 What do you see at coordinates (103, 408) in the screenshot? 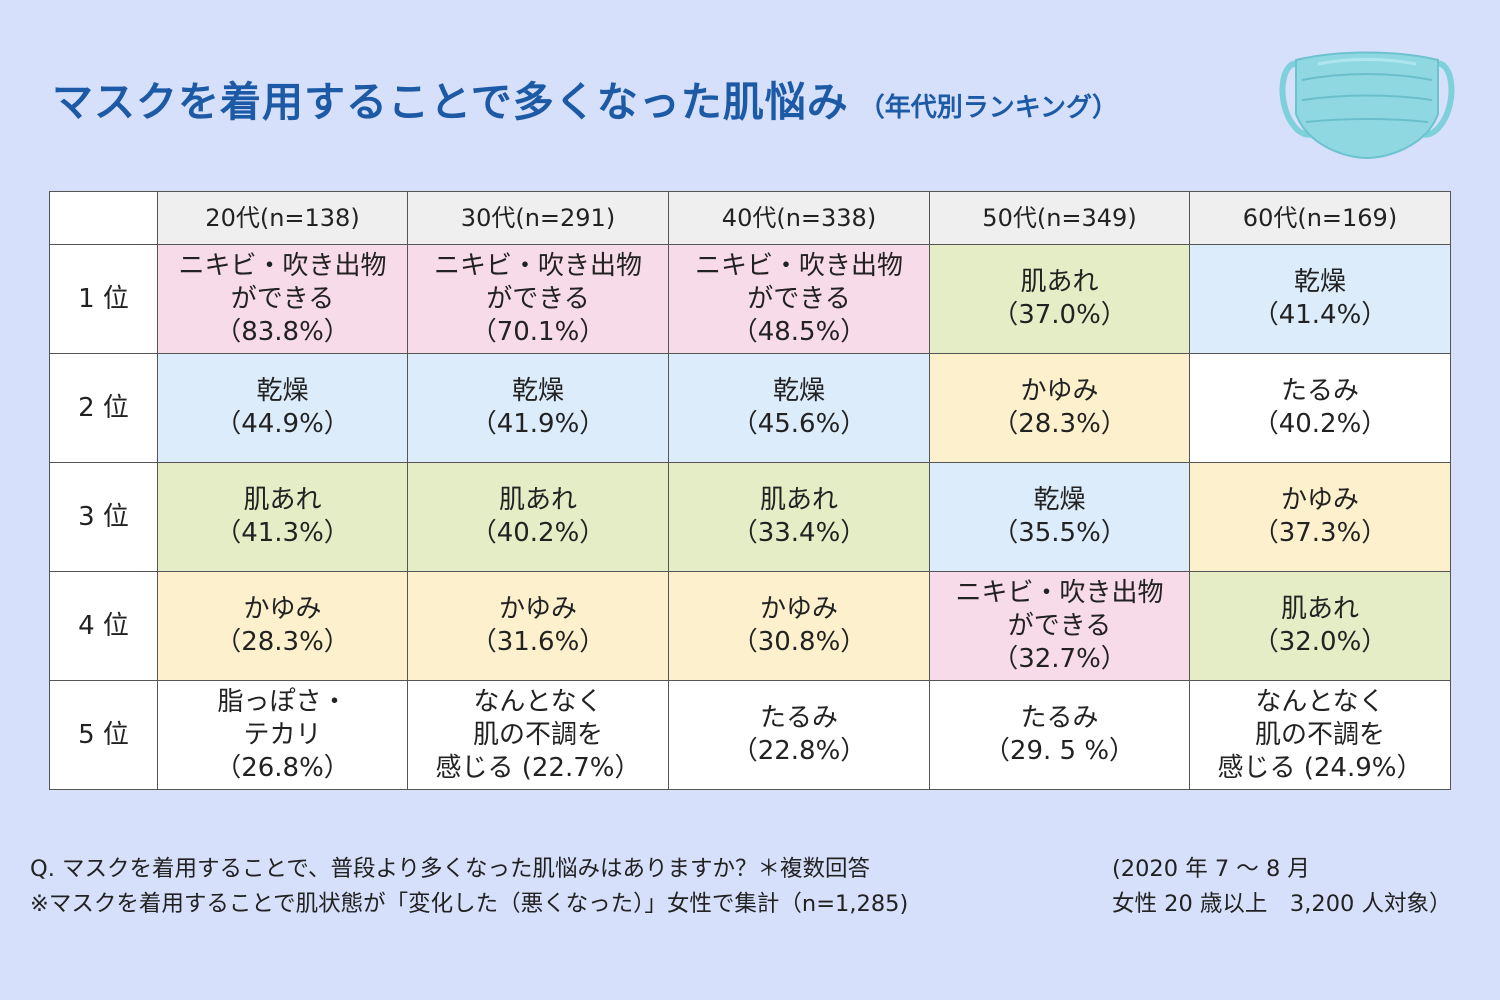
I see `rank-label: 2 位` at bounding box center [103, 408].